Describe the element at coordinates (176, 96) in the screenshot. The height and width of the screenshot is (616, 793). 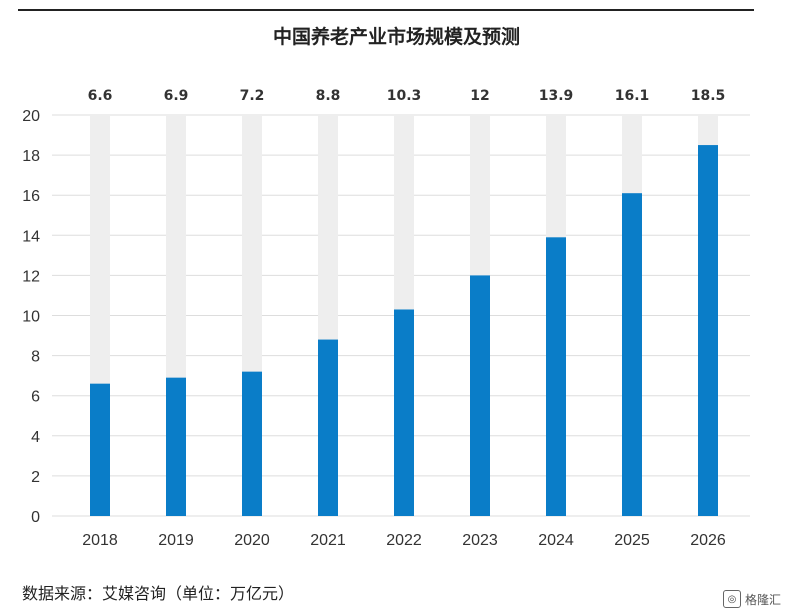
I see `value-label: 6.9` at that location.